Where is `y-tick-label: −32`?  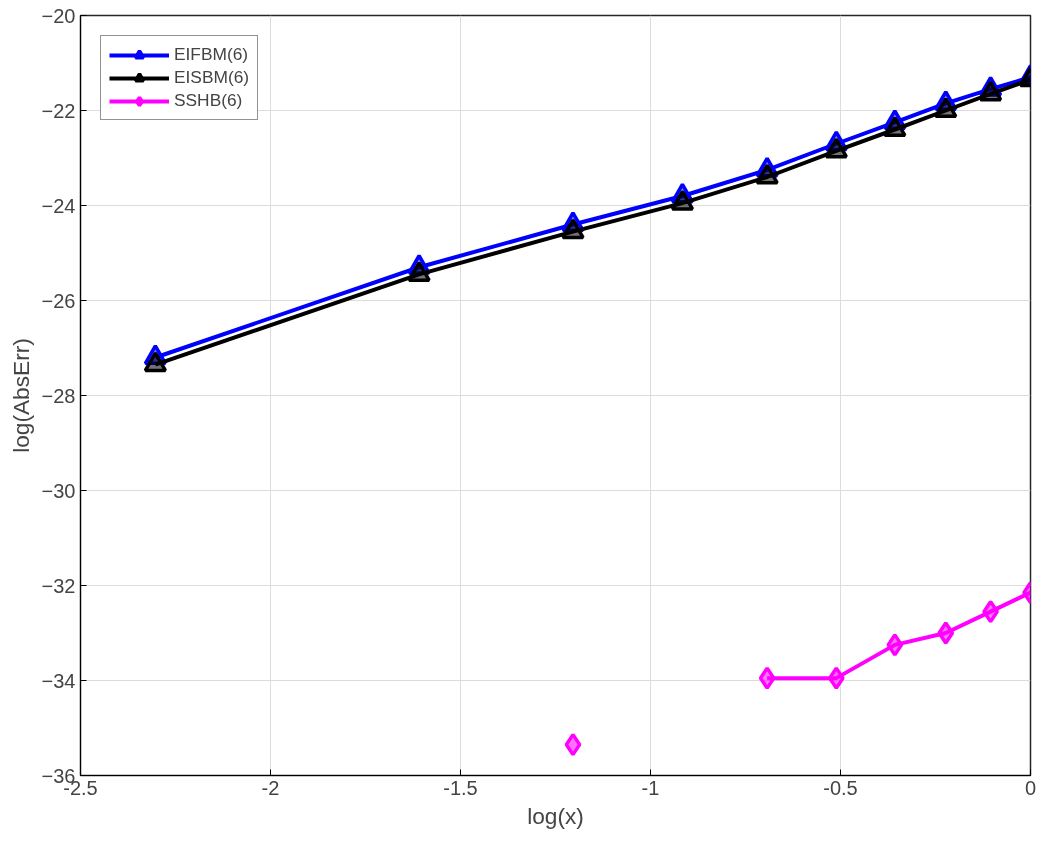
y-tick-label: −32 is located at coordinates (58, 585).